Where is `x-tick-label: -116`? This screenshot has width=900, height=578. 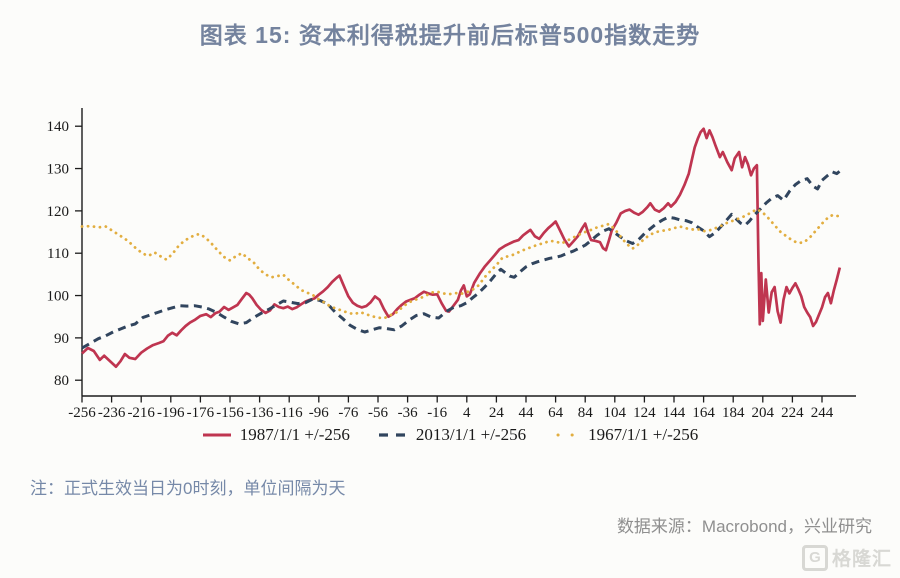 x-tick-label: -116 is located at coordinates (289, 413).